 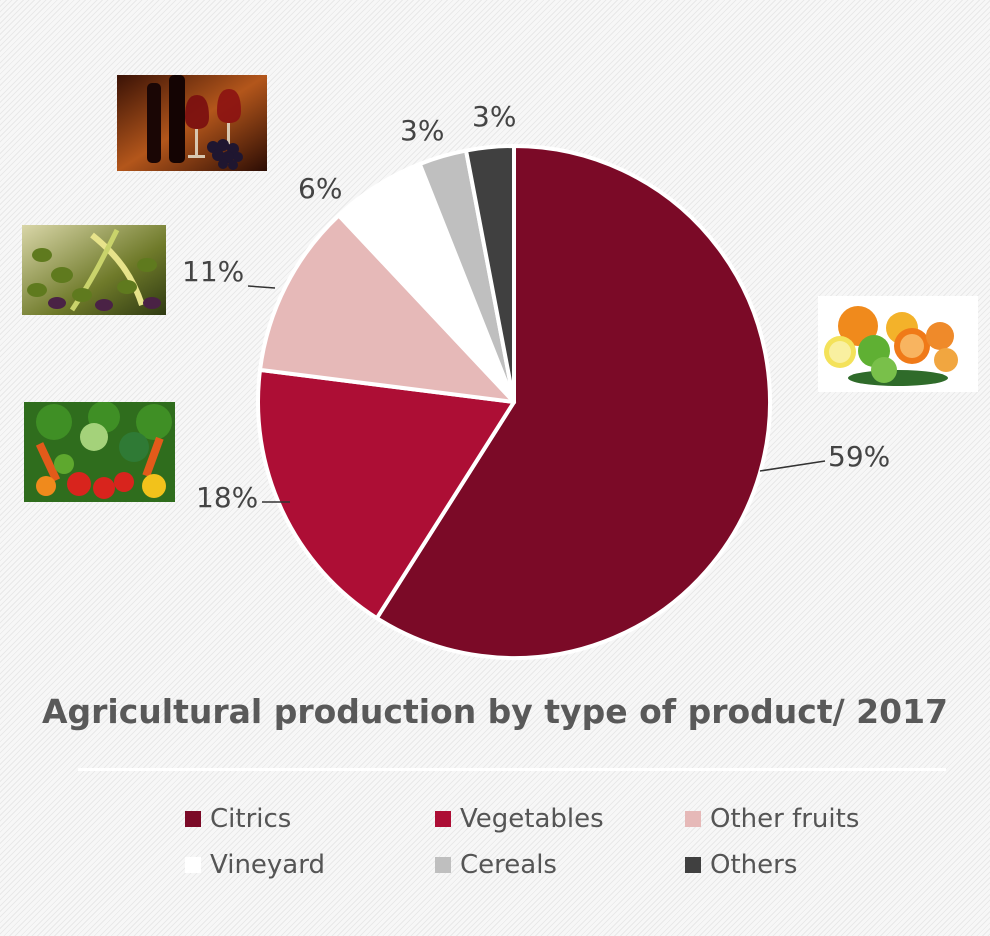 I want to click on legend-label: Cereals, so click(x=508, y=865).